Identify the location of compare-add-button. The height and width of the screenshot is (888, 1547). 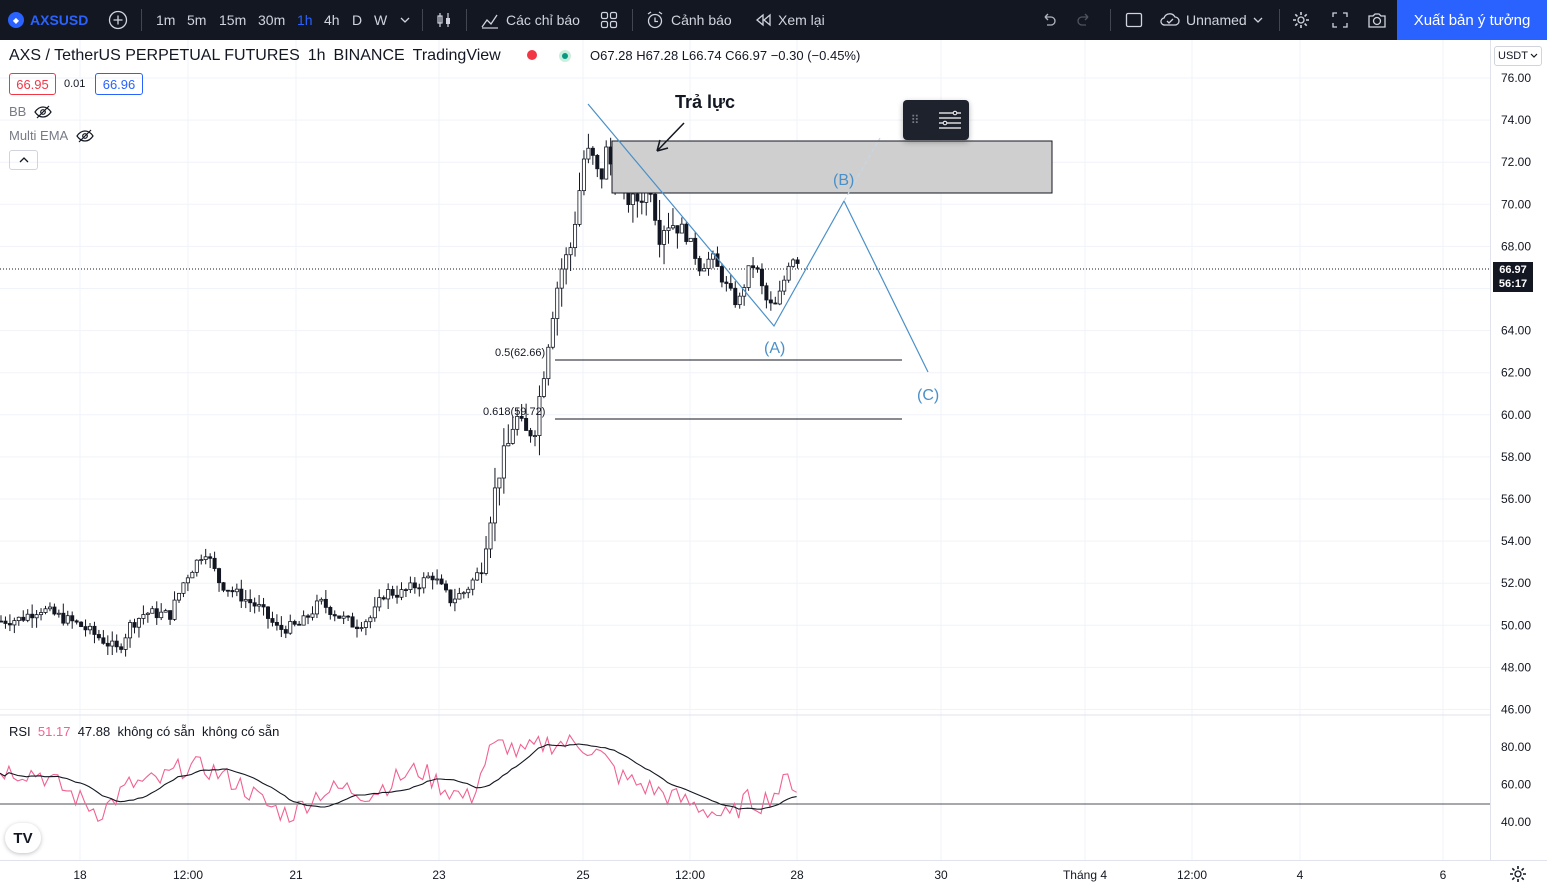
(118, 20).